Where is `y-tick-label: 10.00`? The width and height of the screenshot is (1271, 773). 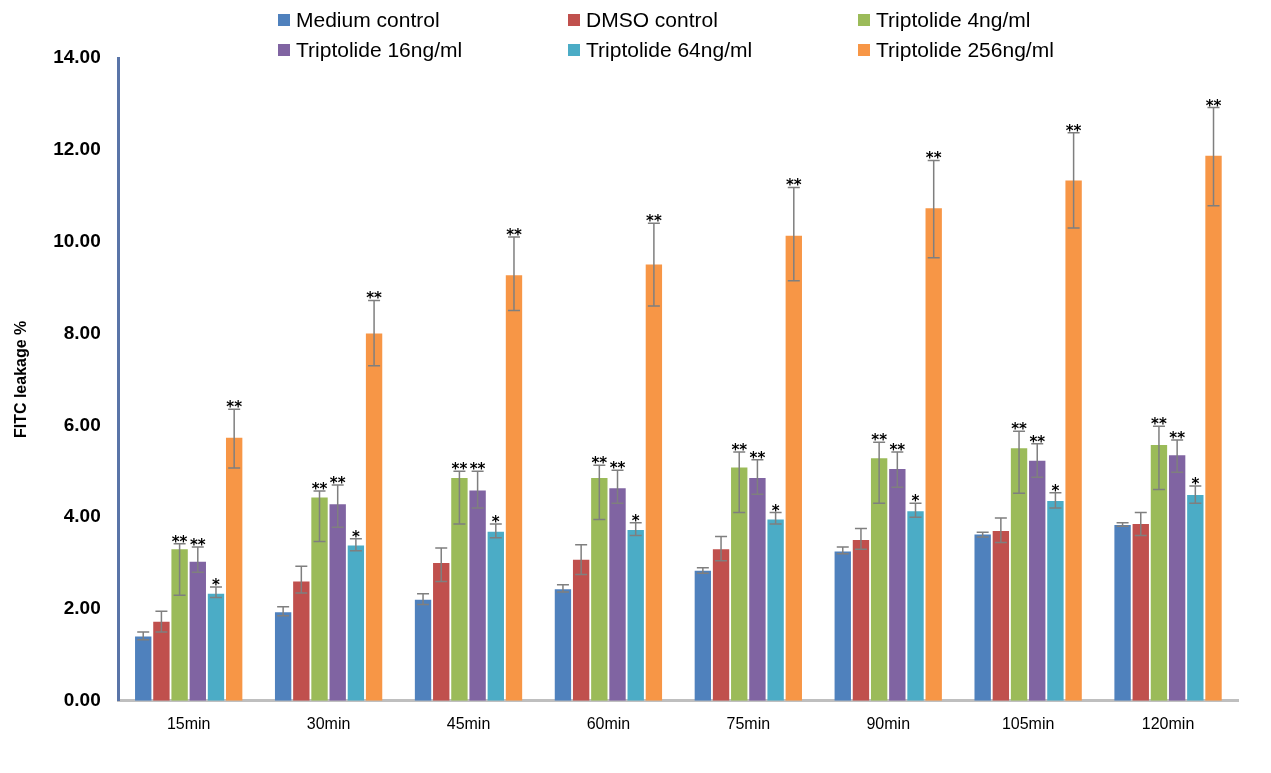 y-tick-label: 10.00 is located at coordinates (77, 240).